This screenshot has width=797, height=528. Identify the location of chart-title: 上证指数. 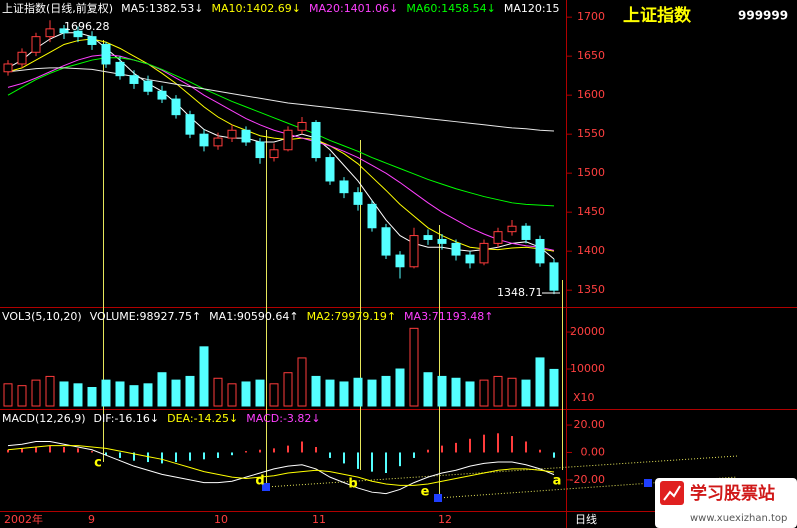
(657, 15).